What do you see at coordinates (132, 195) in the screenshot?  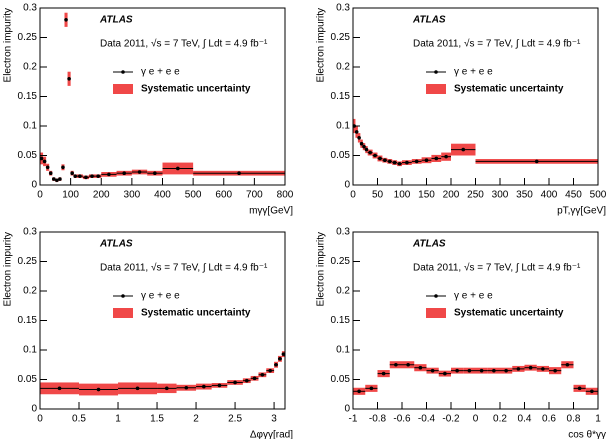 I see `x-tick-label: 300` at bounding box center [132, 195].